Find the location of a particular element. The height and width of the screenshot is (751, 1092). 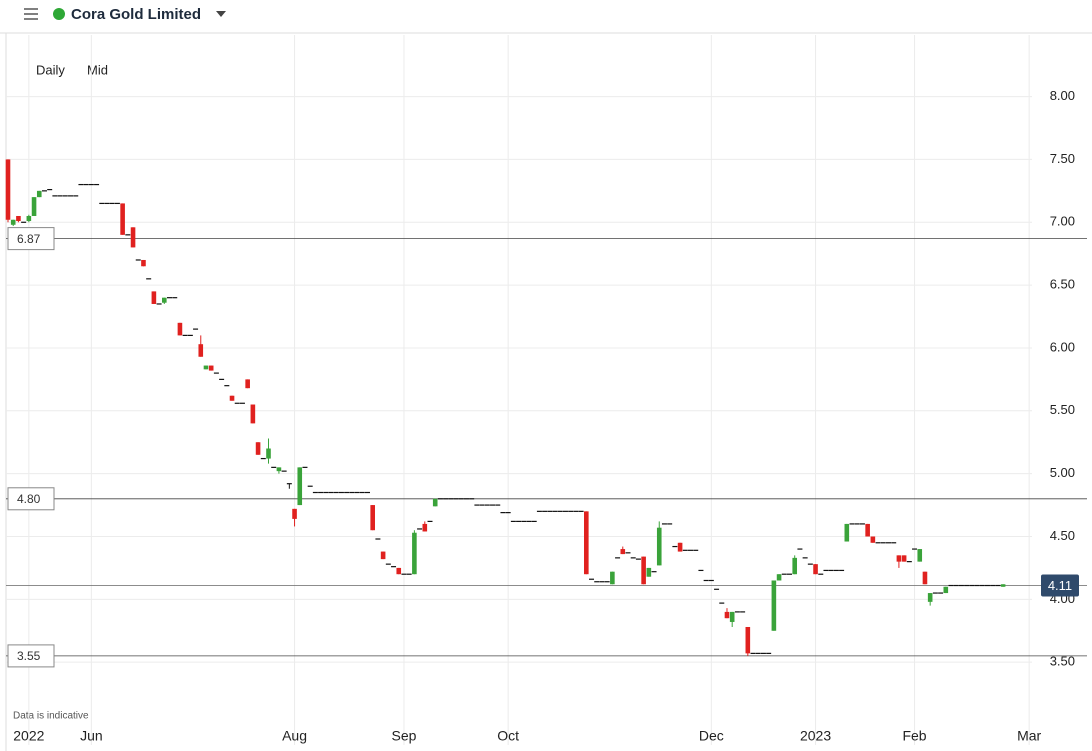

level-label: 4.80 is located at coordinates (29, 499).